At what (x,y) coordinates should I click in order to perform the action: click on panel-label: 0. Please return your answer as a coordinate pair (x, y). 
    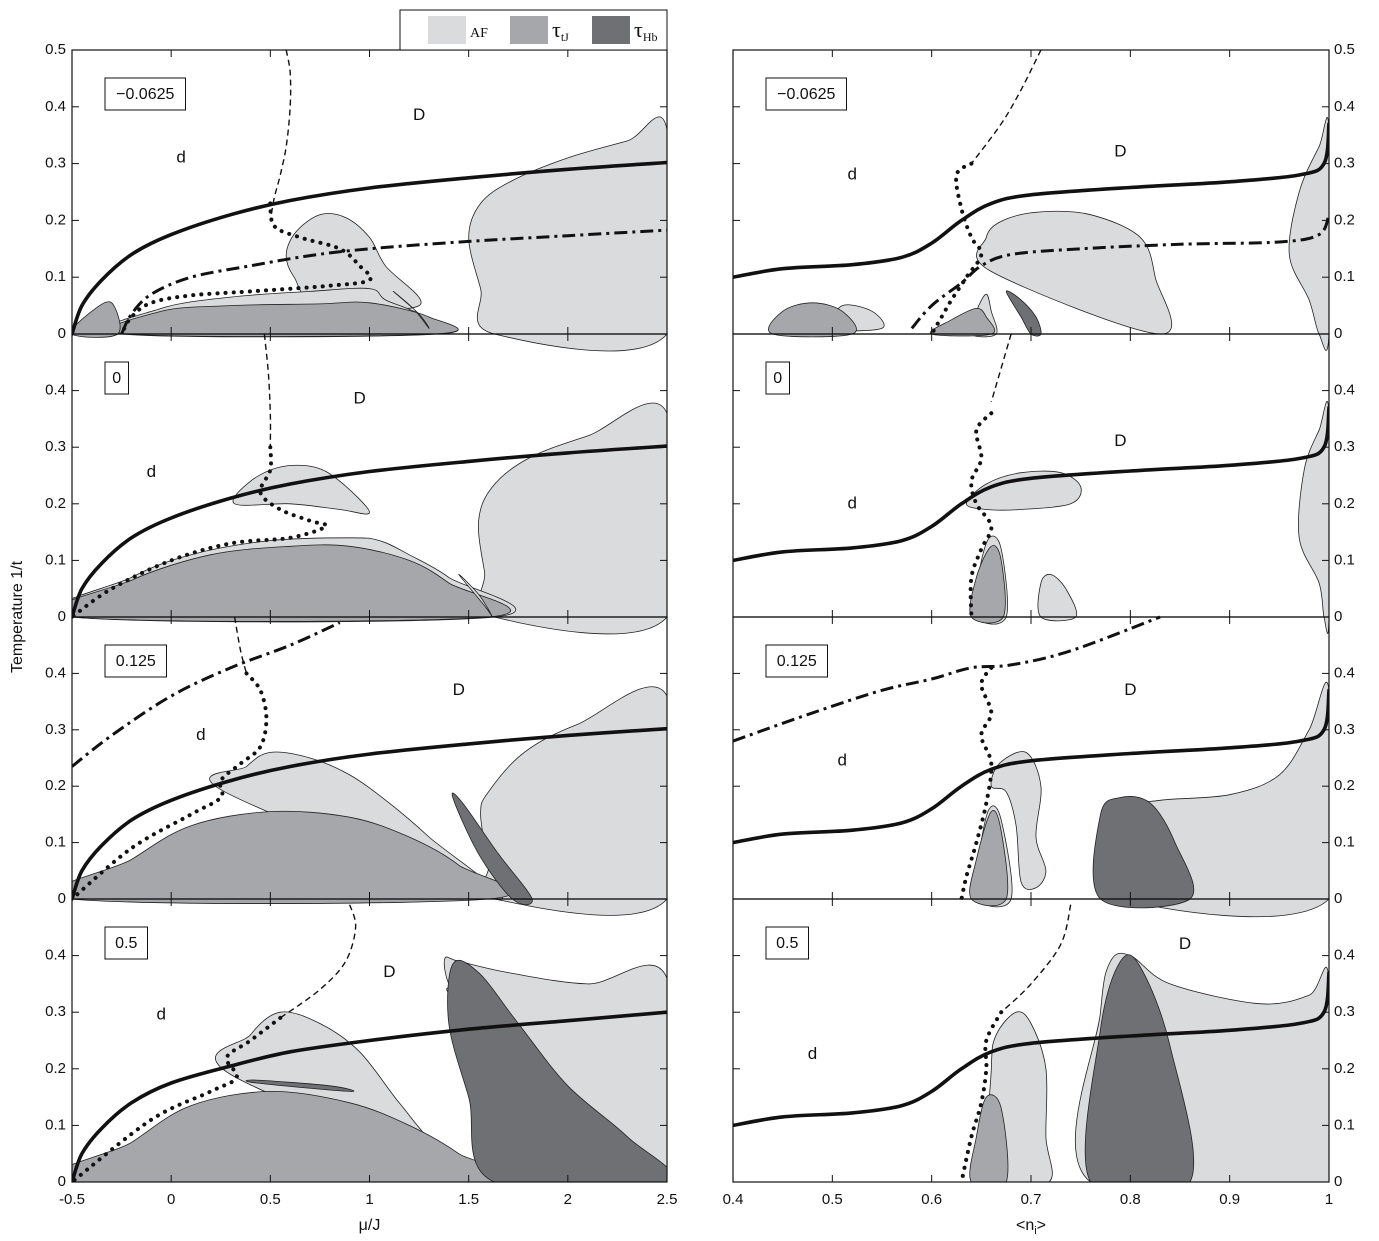
    Looking at the image, I should click on (777, 378).